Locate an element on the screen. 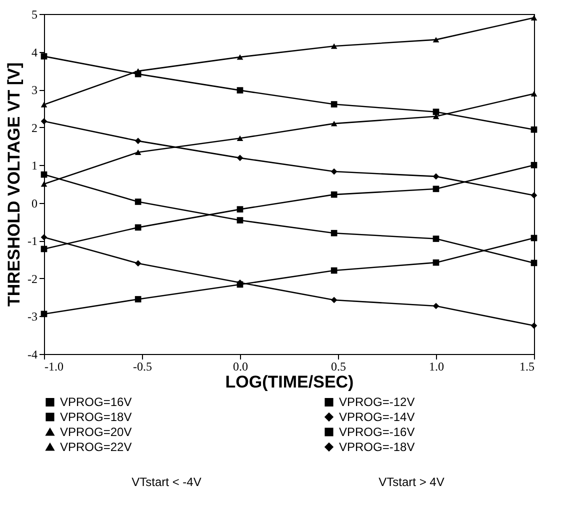 The width and height of the screenshot is (587, 520). legend-label: VPROG=-14V is located at coordinates (377, 417).